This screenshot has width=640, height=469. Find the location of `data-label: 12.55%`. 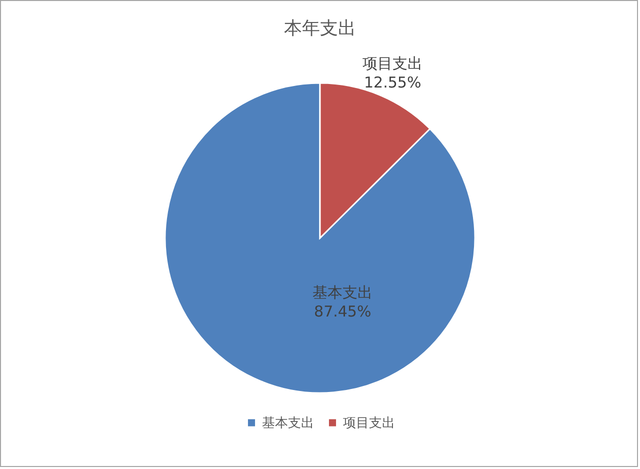

data-label: 12.55% is located at coordinates (393, 83).